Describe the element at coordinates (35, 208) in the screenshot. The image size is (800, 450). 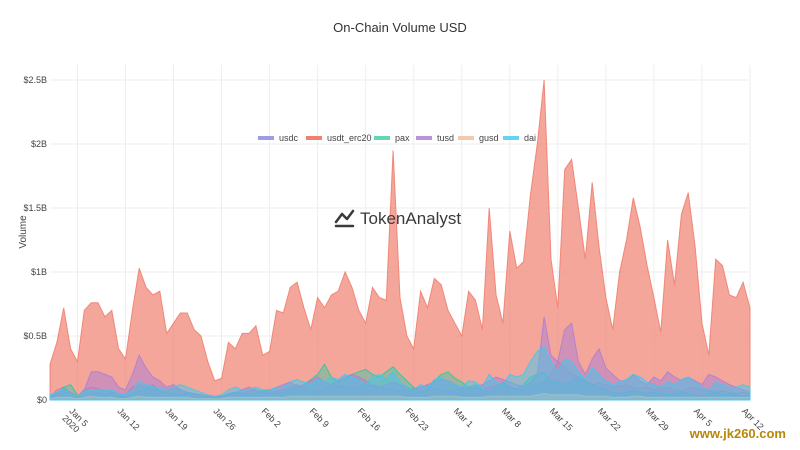
I see `y-tick-label: $1.5B` at that location.